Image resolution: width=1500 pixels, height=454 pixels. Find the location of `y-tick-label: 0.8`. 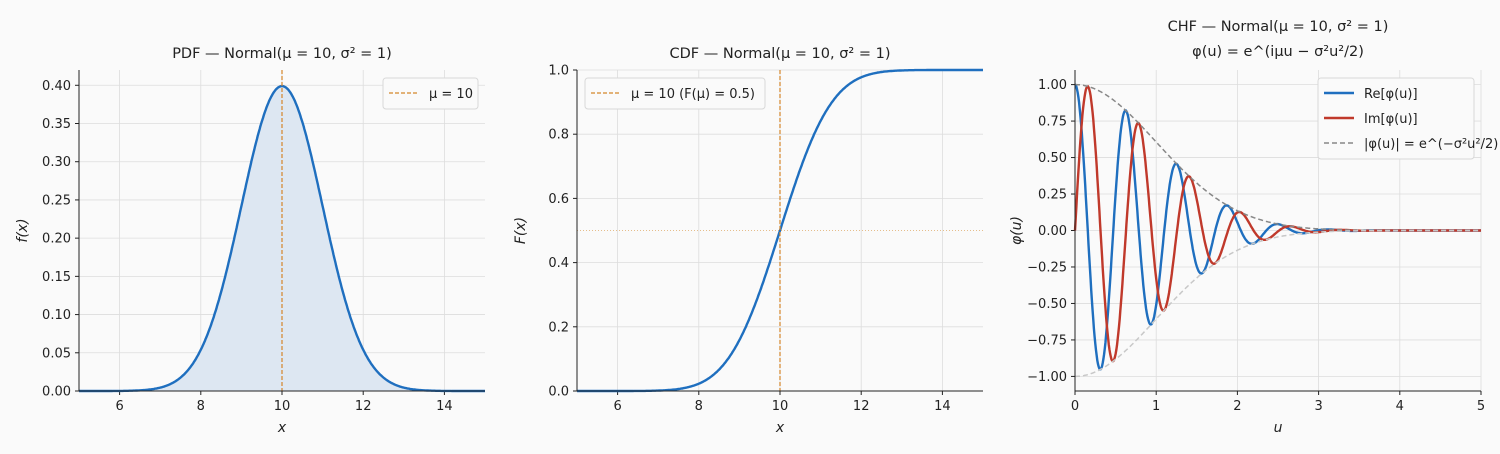

y-tick-label: 0.8 is located at coordinates (558, 135).